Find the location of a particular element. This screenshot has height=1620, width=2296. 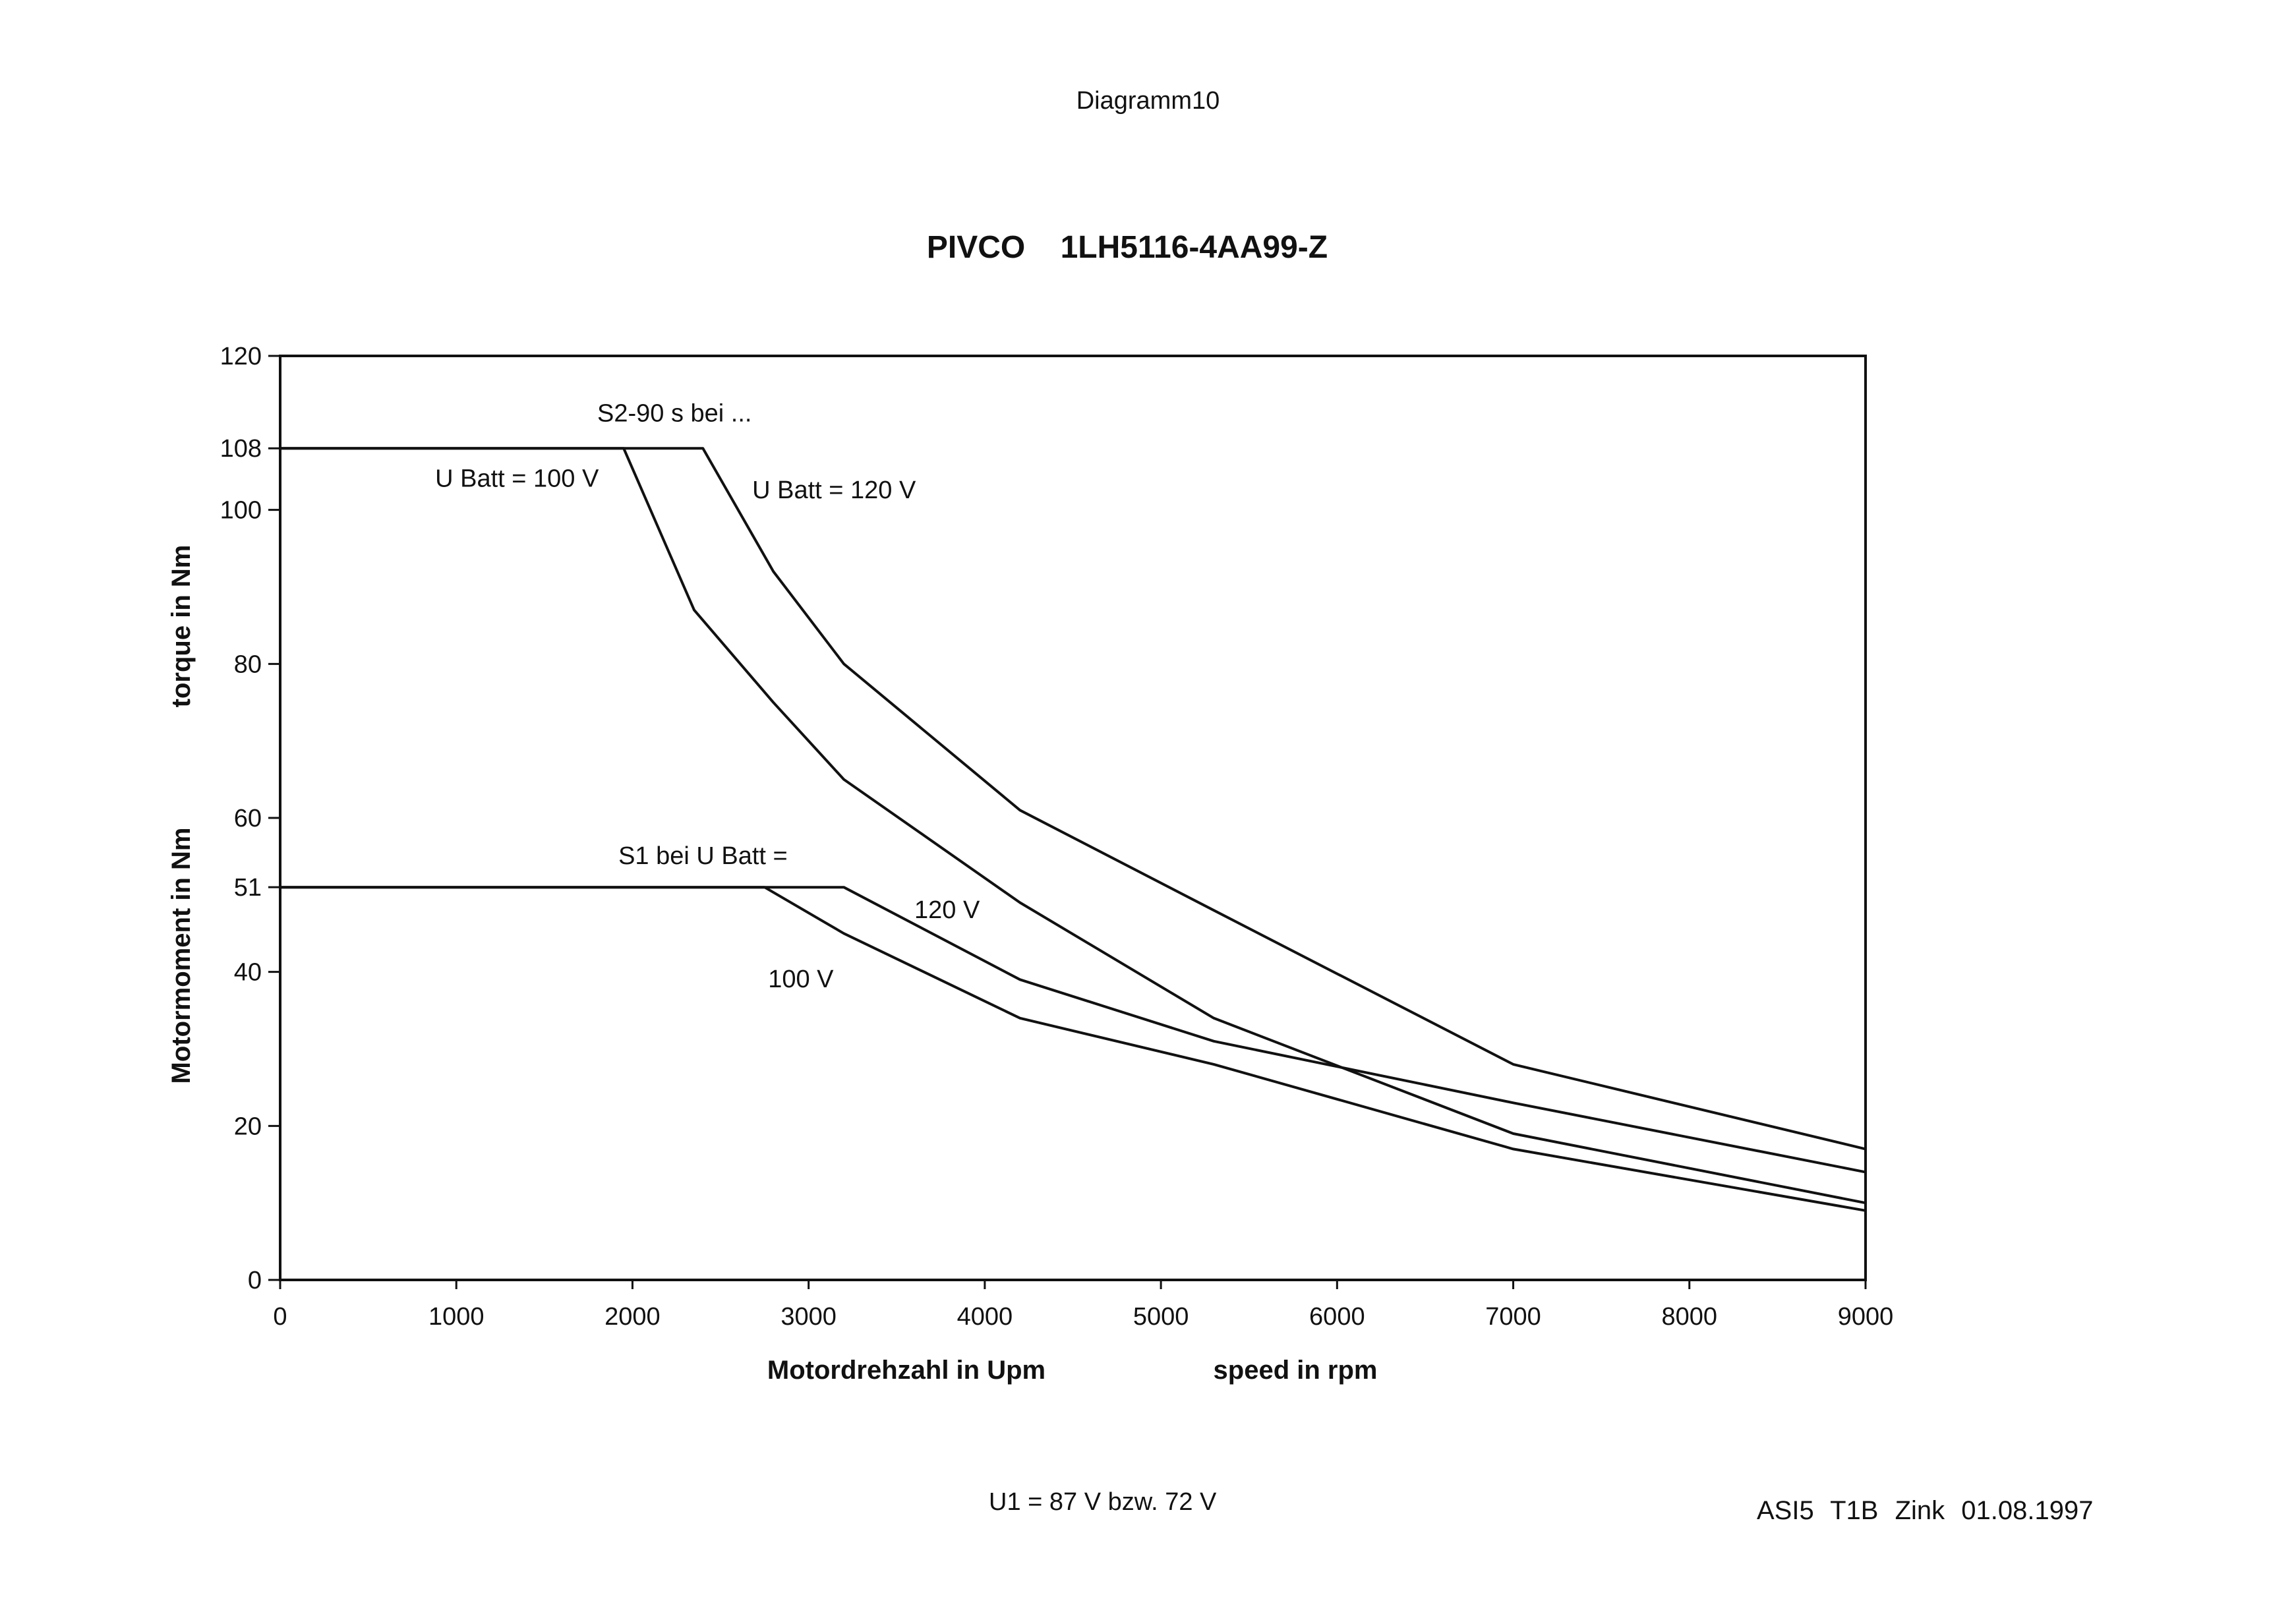

footer-note: U1 = 87 V bzw. 72 V is located at coordinates (1103, 1502).